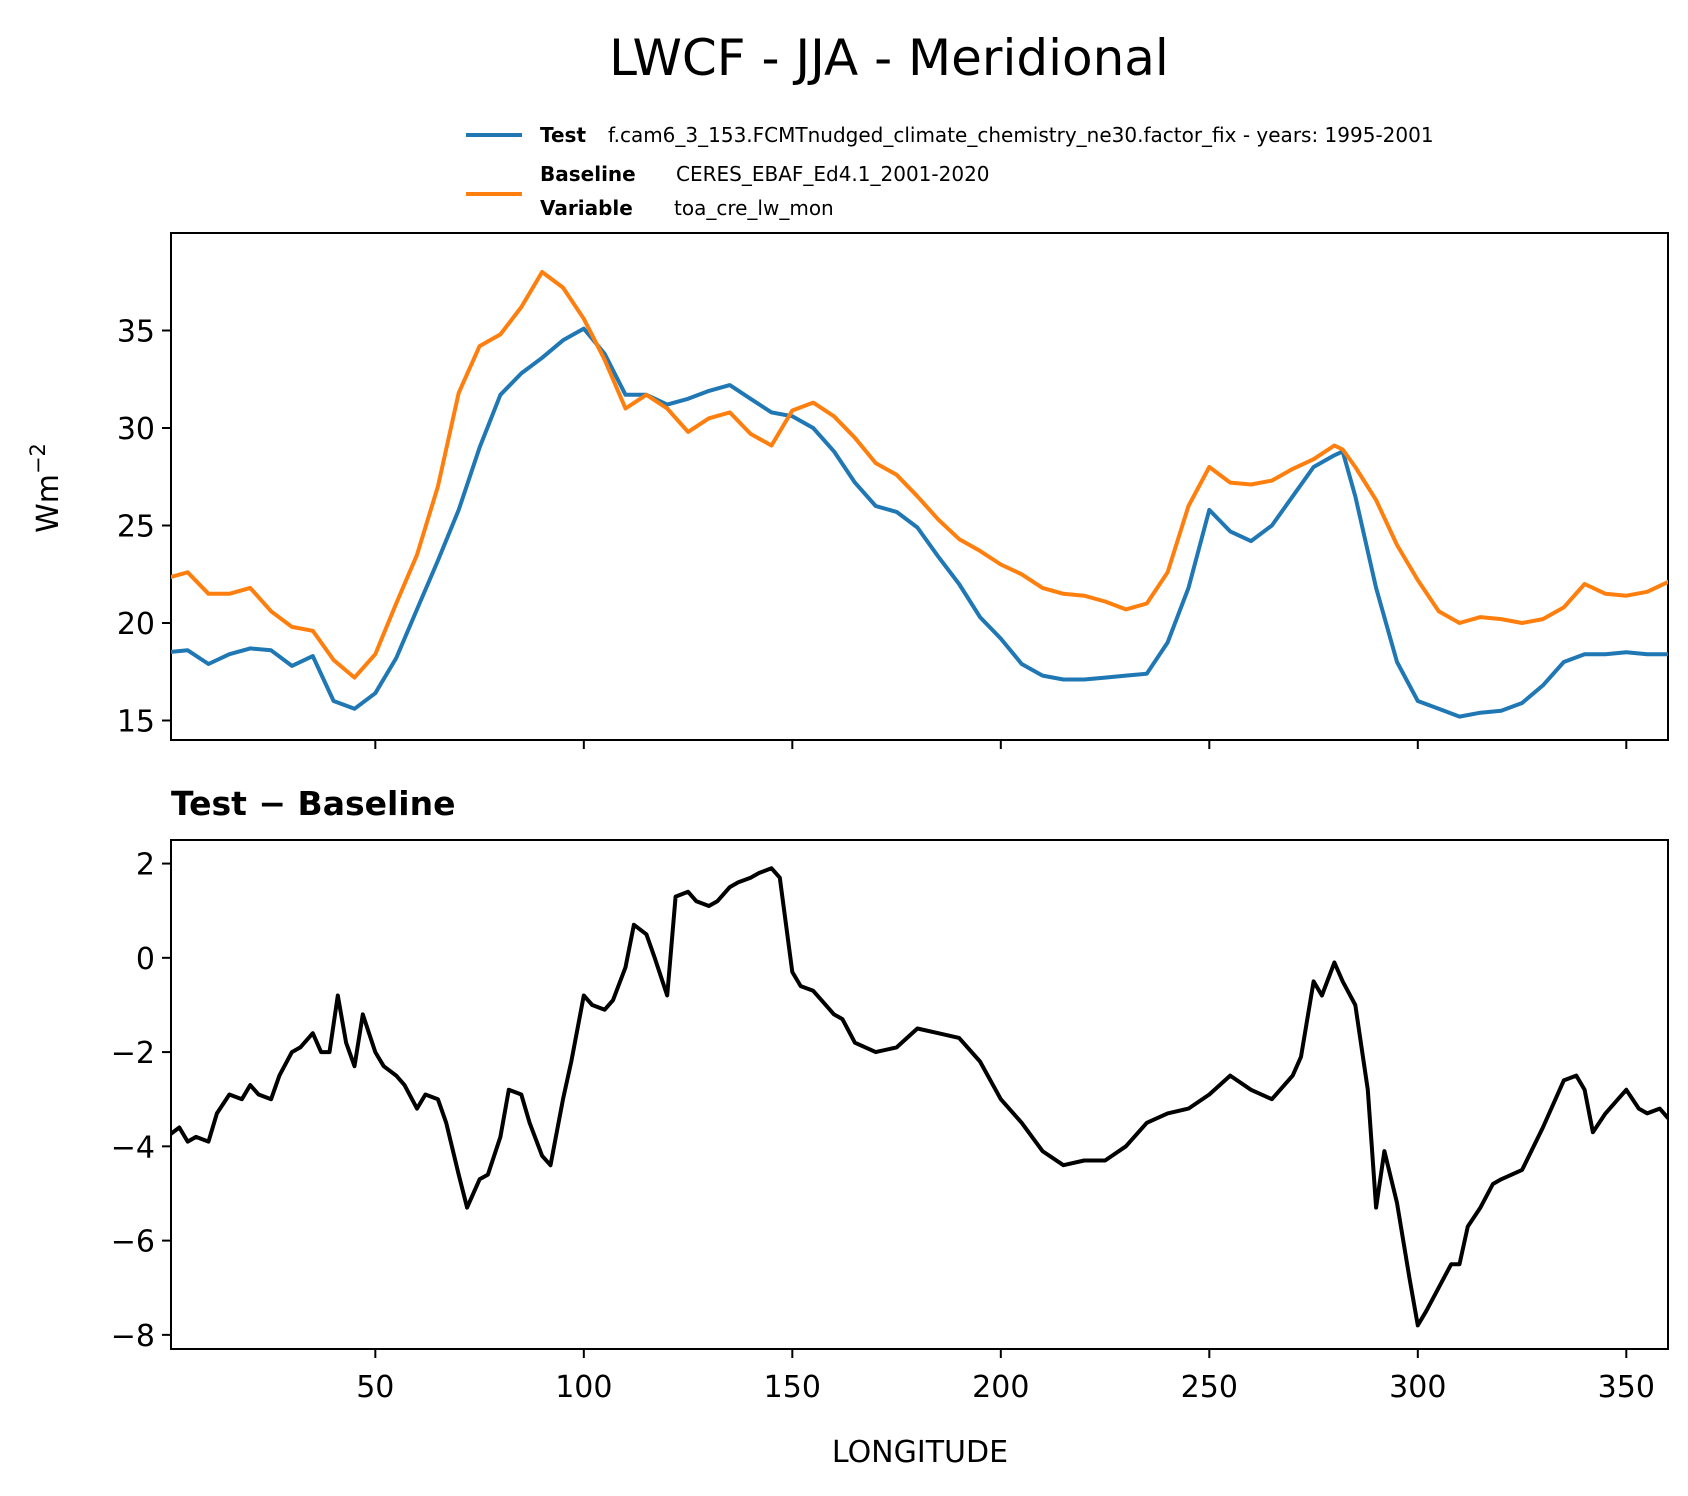 The height and width of the screenshot is (1496, 1688). What do you see at coordinates (38, 458) in the screenshot?
I see `ylabel-superscript: −2` at bounding box center [38, 458].